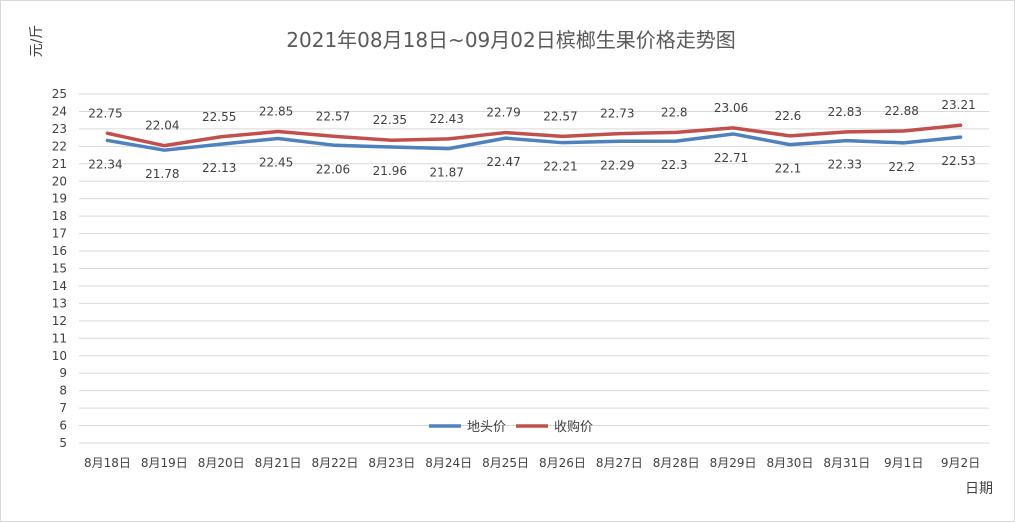 Image resolution: width=1015 pixels, height=523 pixels. What do you see at coordinates (958, 105) in the screenshot?
I see `data-label: 23.21` at bounding box center [958, 105].